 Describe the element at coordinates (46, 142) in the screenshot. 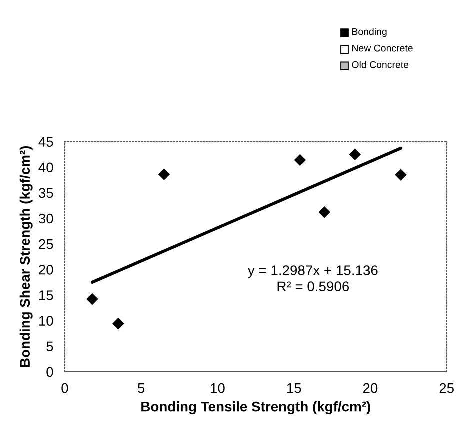

I see `y-tick-label: 45` at that location.